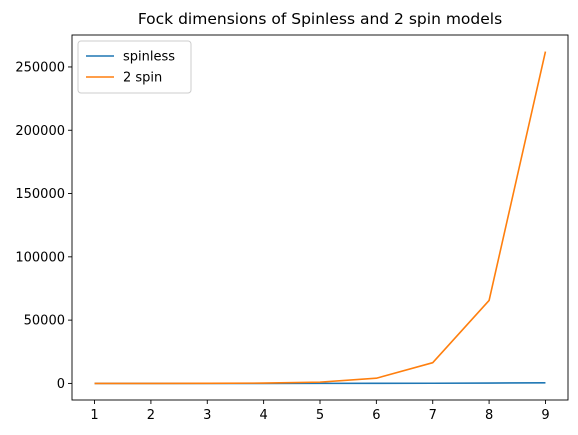 The height and width of the screenshot is (435, 578). Describe the element at coordinates (40, 131) in the screenshot. I see `y-tick-label: 200000` at that location.